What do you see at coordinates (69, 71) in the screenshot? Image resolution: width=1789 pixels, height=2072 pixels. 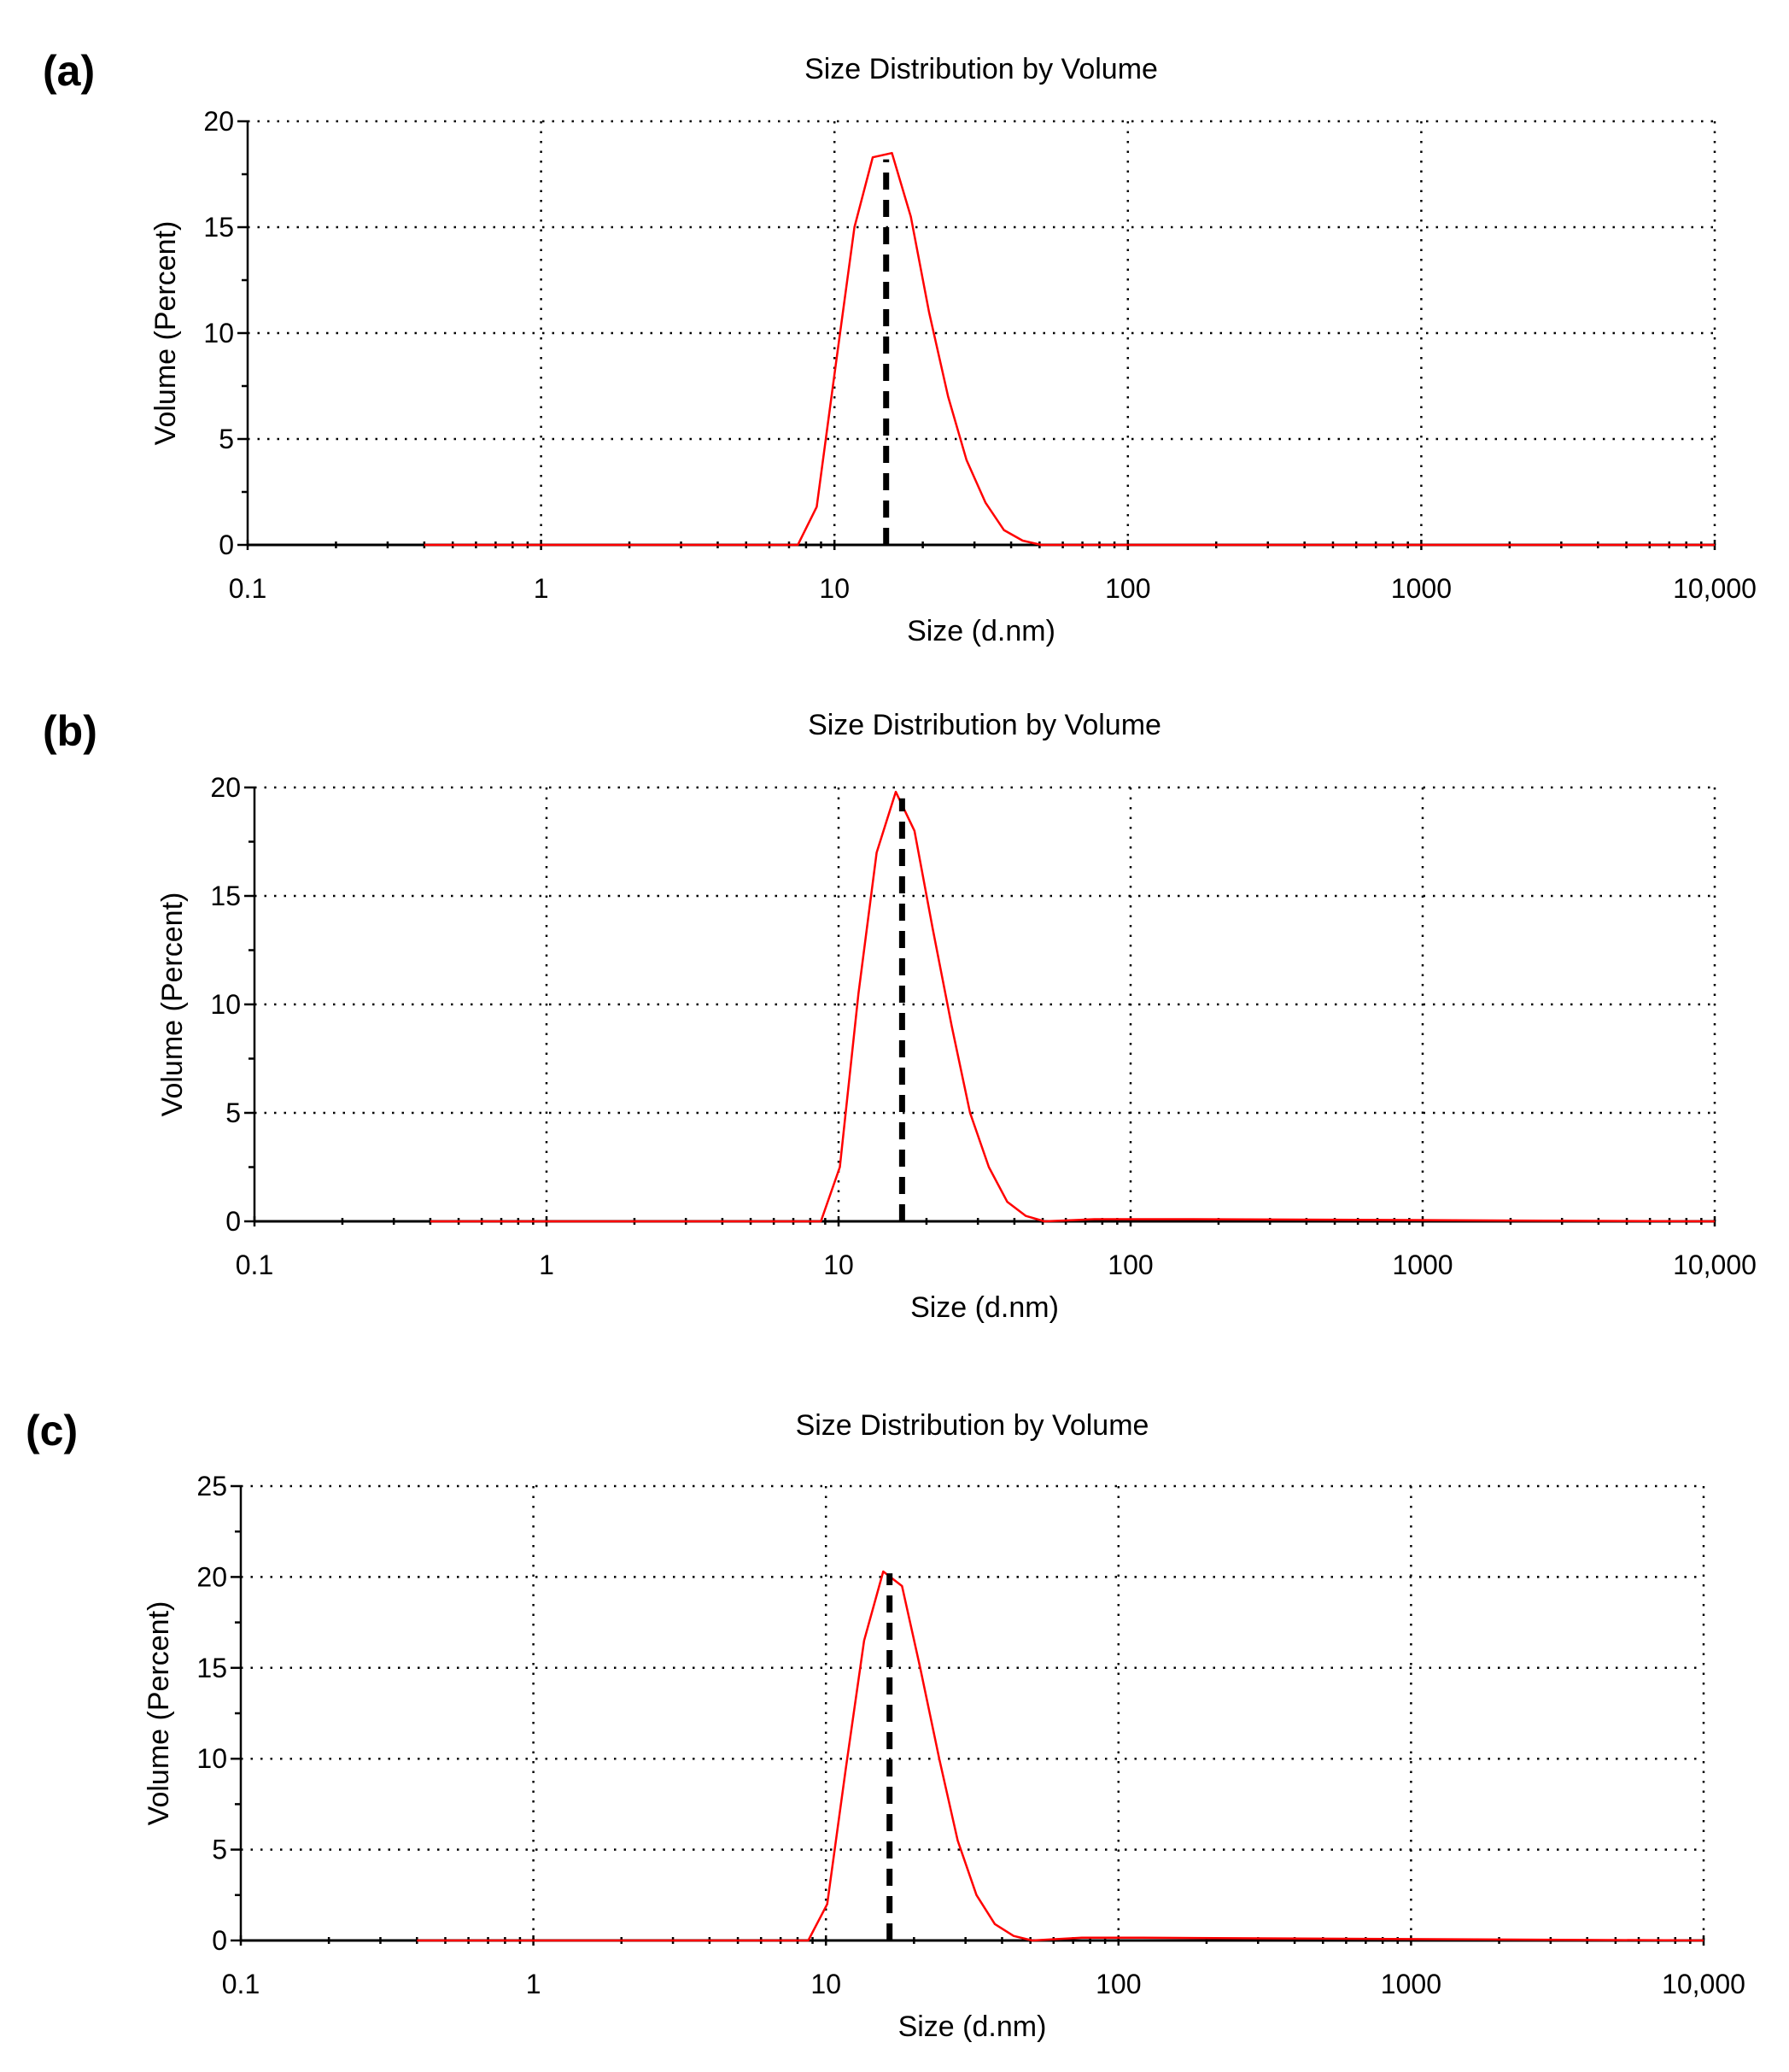 I see `panel-label: (a)` at bounding box center [69, 71].